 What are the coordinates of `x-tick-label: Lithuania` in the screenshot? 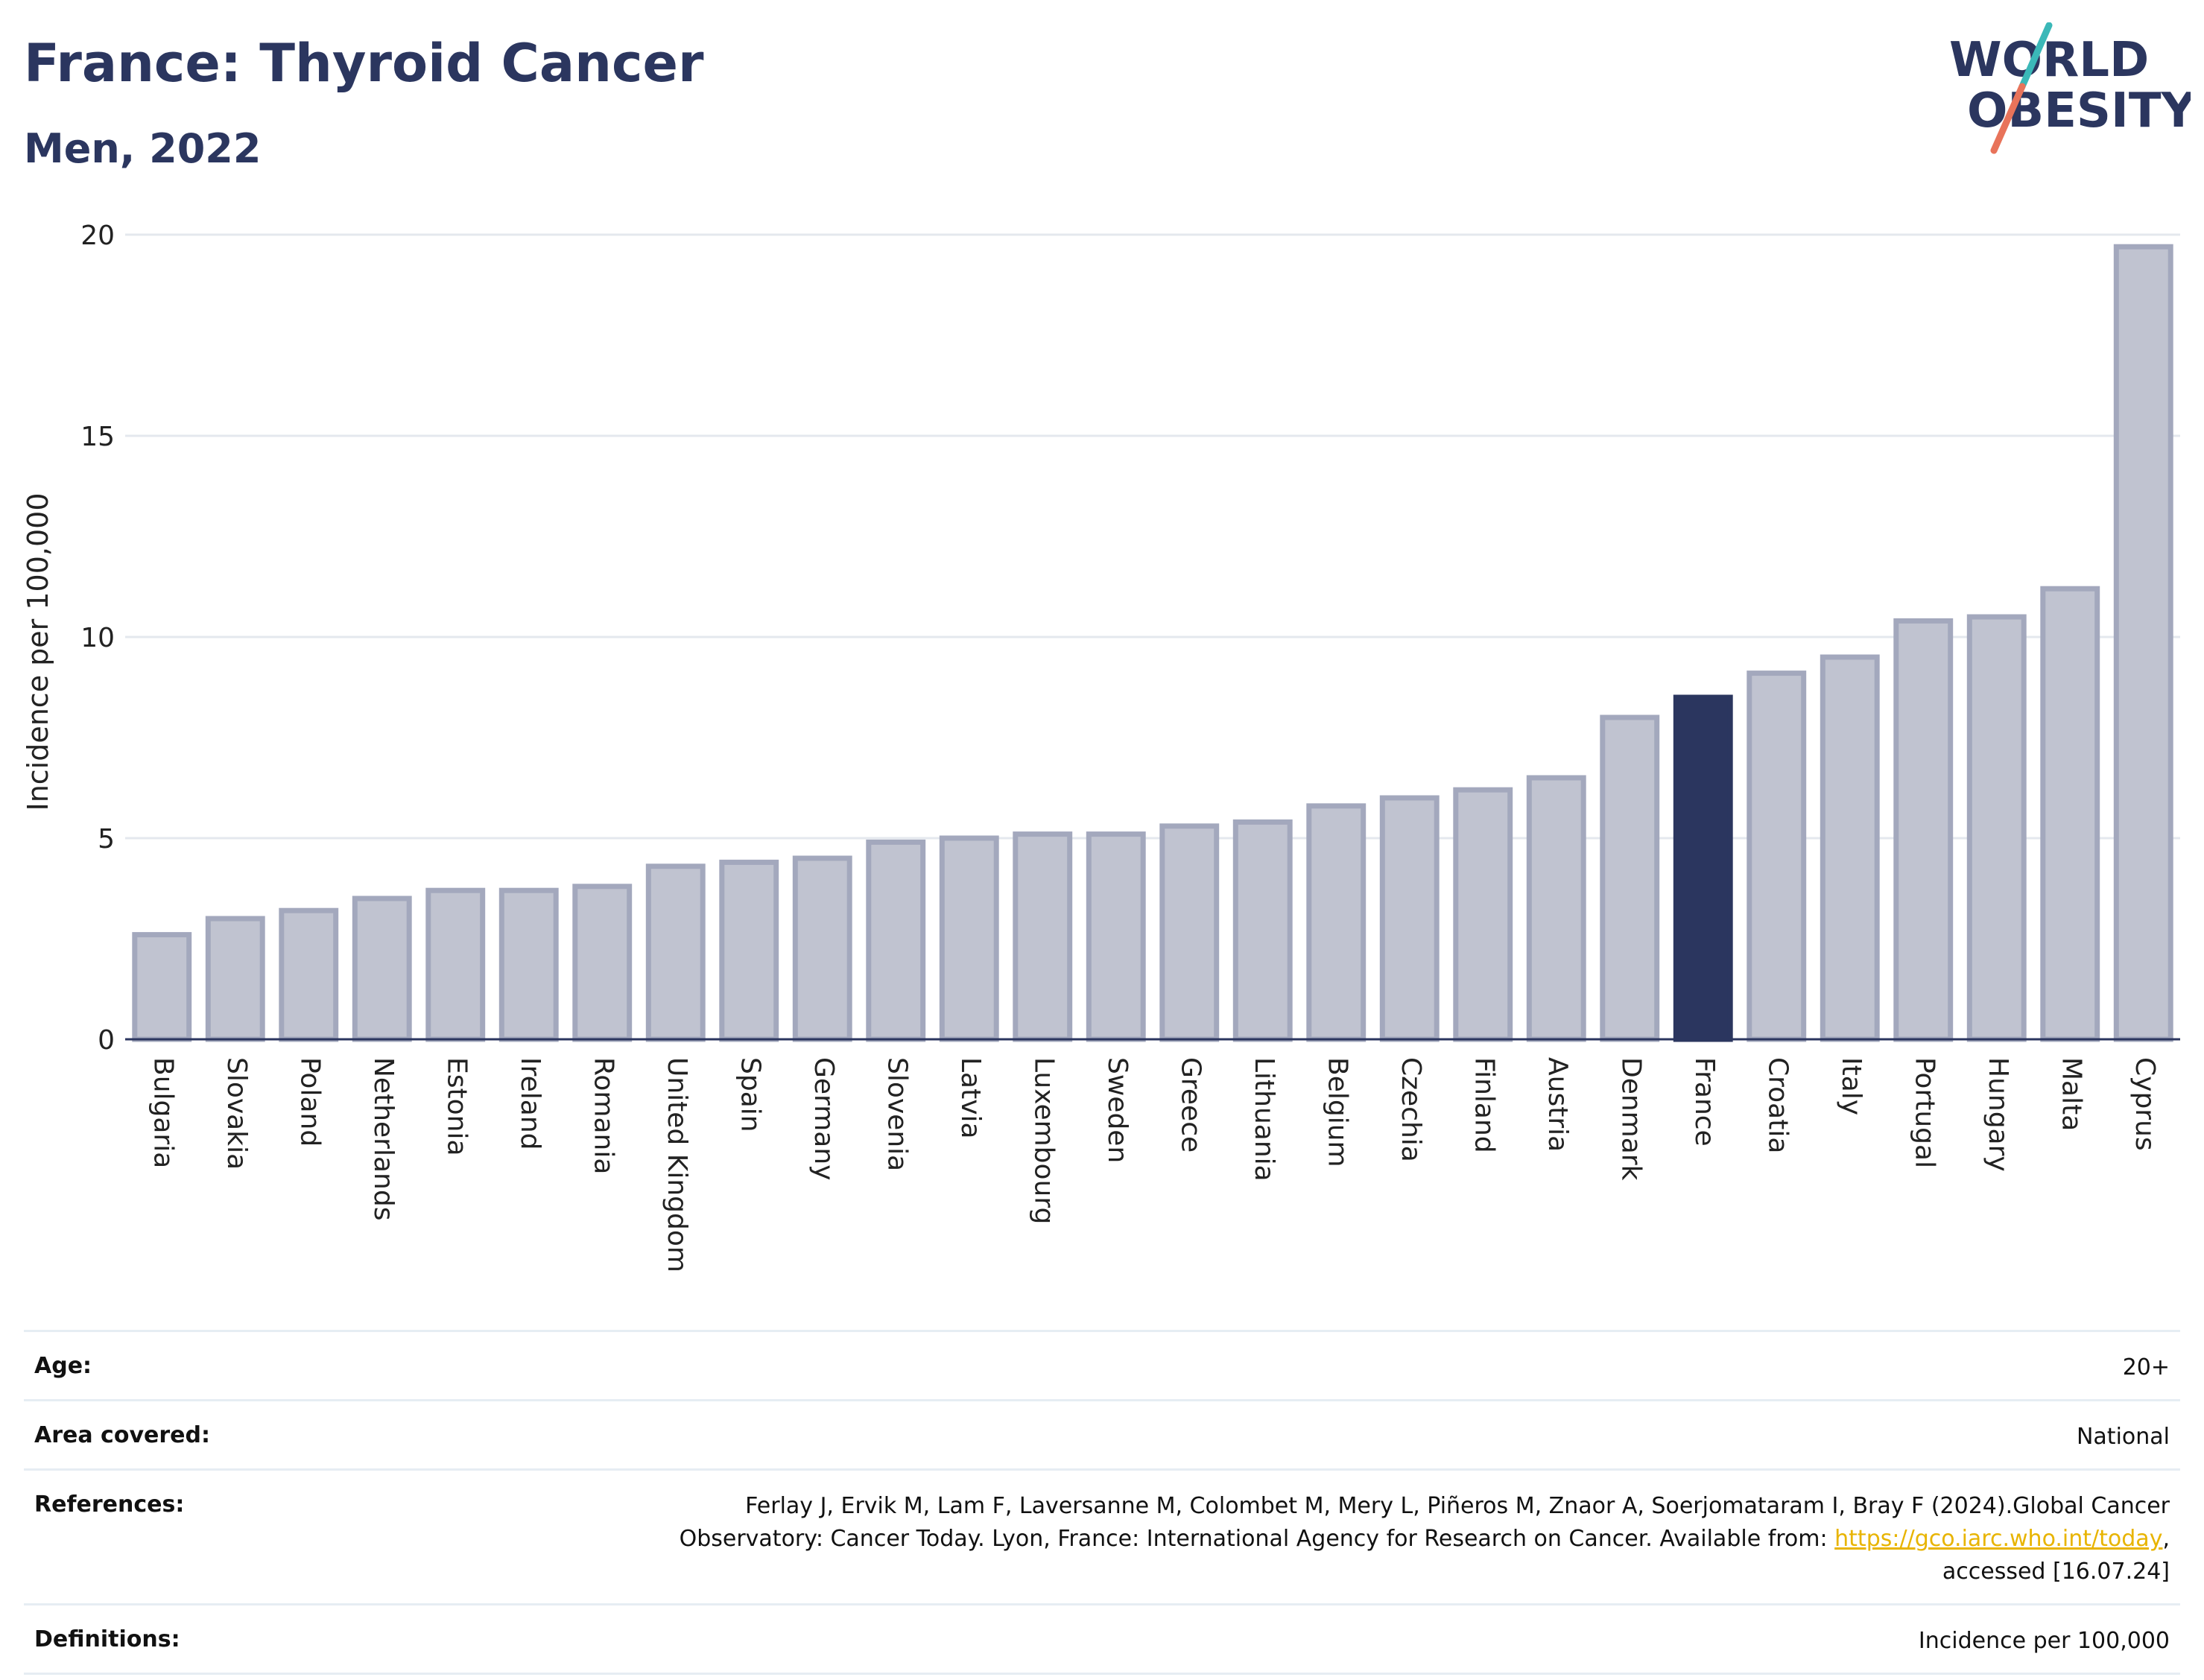 It's located at (1264, 1119).